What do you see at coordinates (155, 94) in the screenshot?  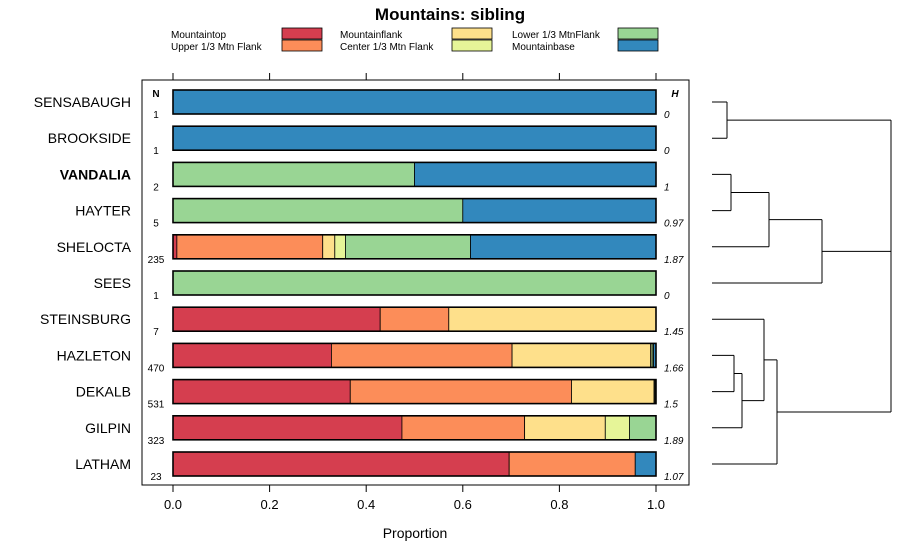 I see `n-header: N` at bounding box center [155, 94].